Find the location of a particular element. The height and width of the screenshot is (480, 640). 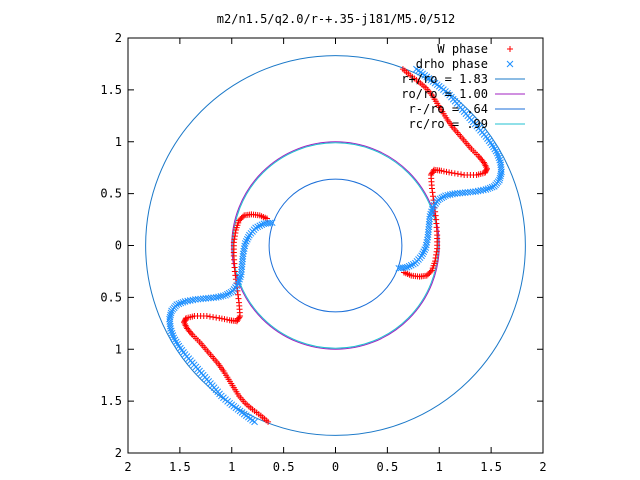

x-tick-label: 0 is located at coordinates (335, 467).